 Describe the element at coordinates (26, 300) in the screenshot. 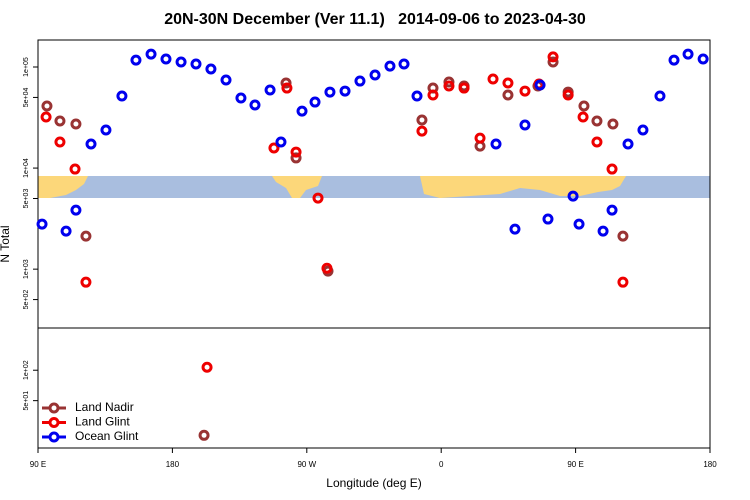

I see `y-tick-label: 5e+02` at that location.